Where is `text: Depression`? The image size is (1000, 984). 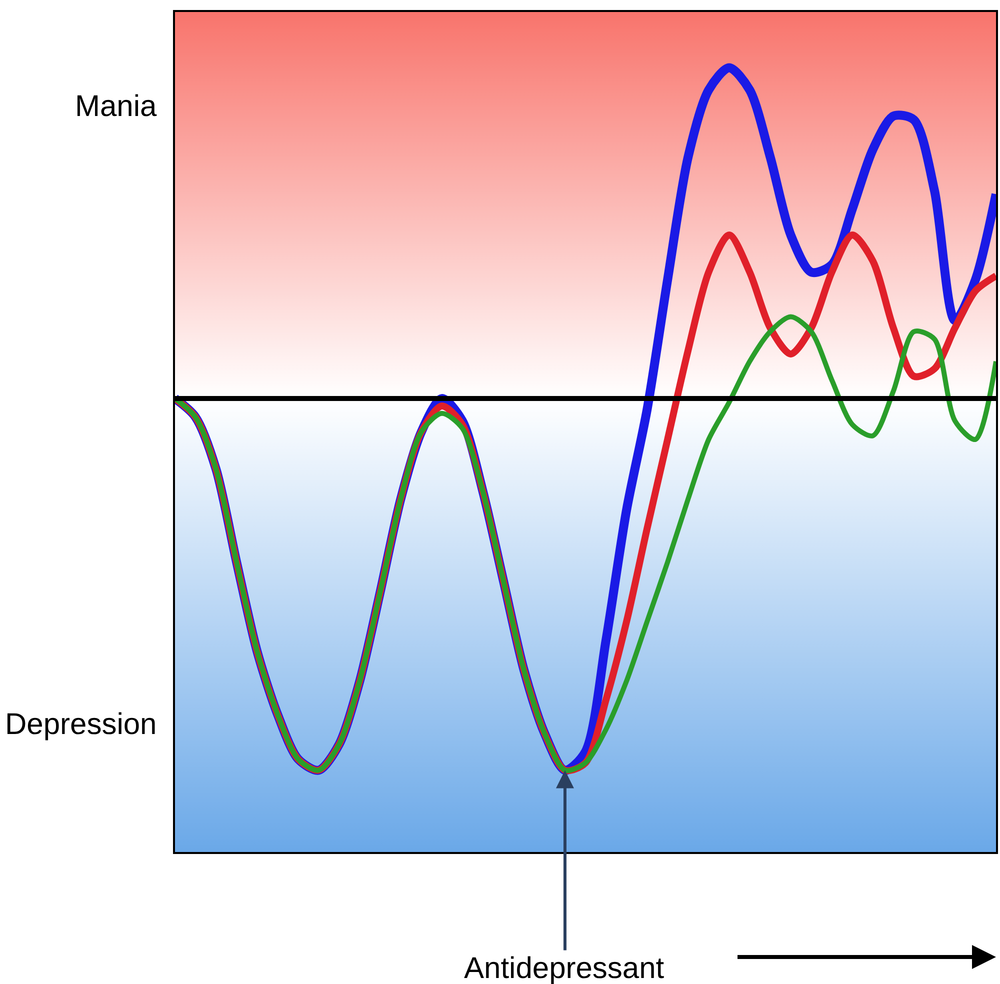
text: Depression is located at coordinates (81, 724).